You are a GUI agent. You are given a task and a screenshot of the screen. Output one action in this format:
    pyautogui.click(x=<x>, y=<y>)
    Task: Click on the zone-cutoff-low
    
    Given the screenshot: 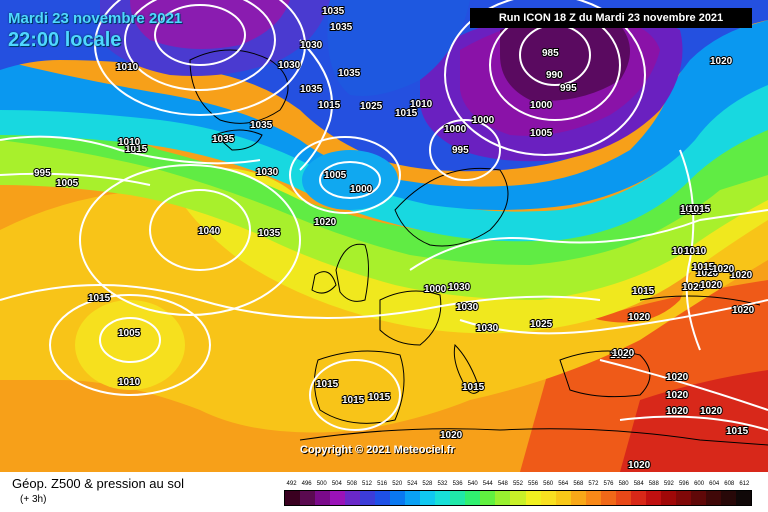 What is the action you would take?
    pyautogui.click(x=350, y=180)
    